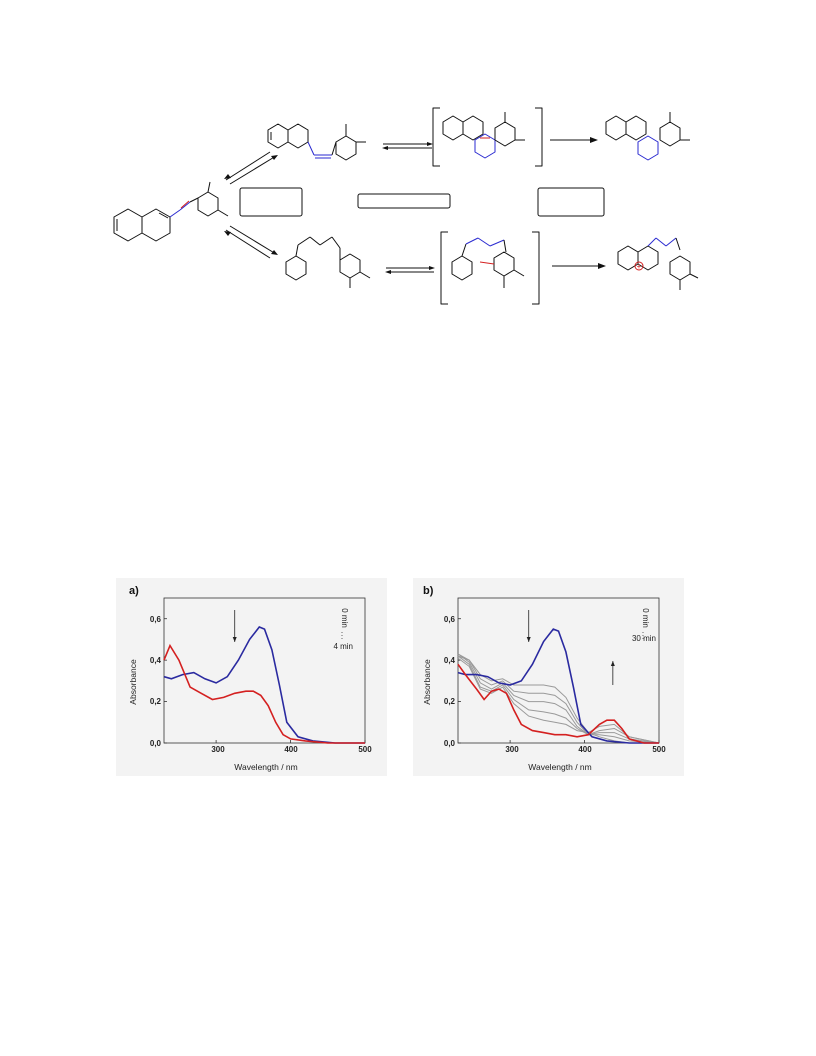 Image resolution: width=816 pixels, height=1056 pixels. I want to click on top-intermediate-structure, so click(487, 137).